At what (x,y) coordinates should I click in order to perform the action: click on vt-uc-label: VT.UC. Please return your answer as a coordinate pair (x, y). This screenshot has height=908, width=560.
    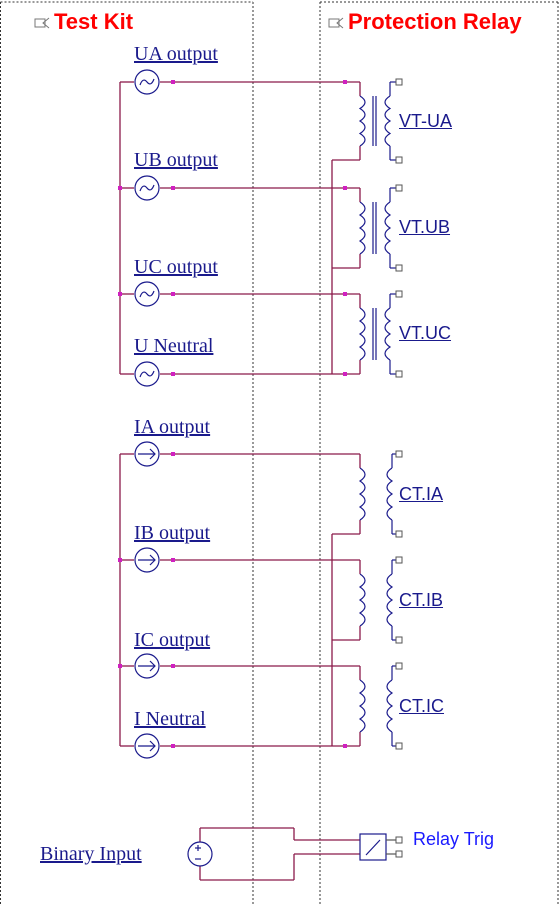
    Looking at the image, I should click on (425, 333).